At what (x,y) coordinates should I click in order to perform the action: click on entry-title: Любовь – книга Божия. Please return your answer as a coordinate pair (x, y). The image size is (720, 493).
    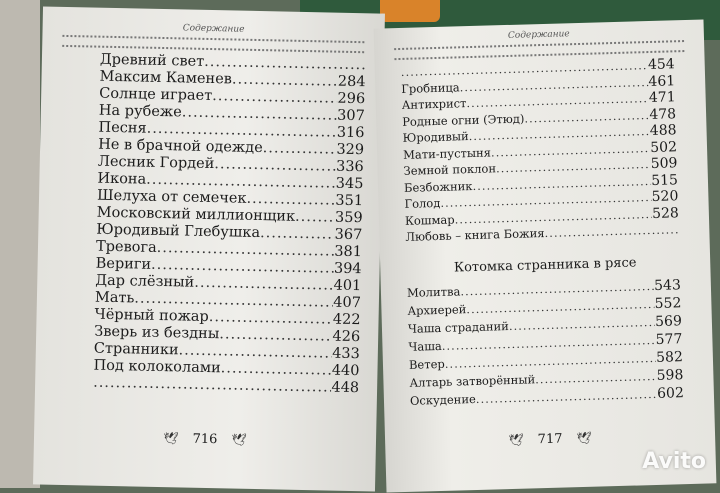
    Looking at the image, I should click on (475, 235).